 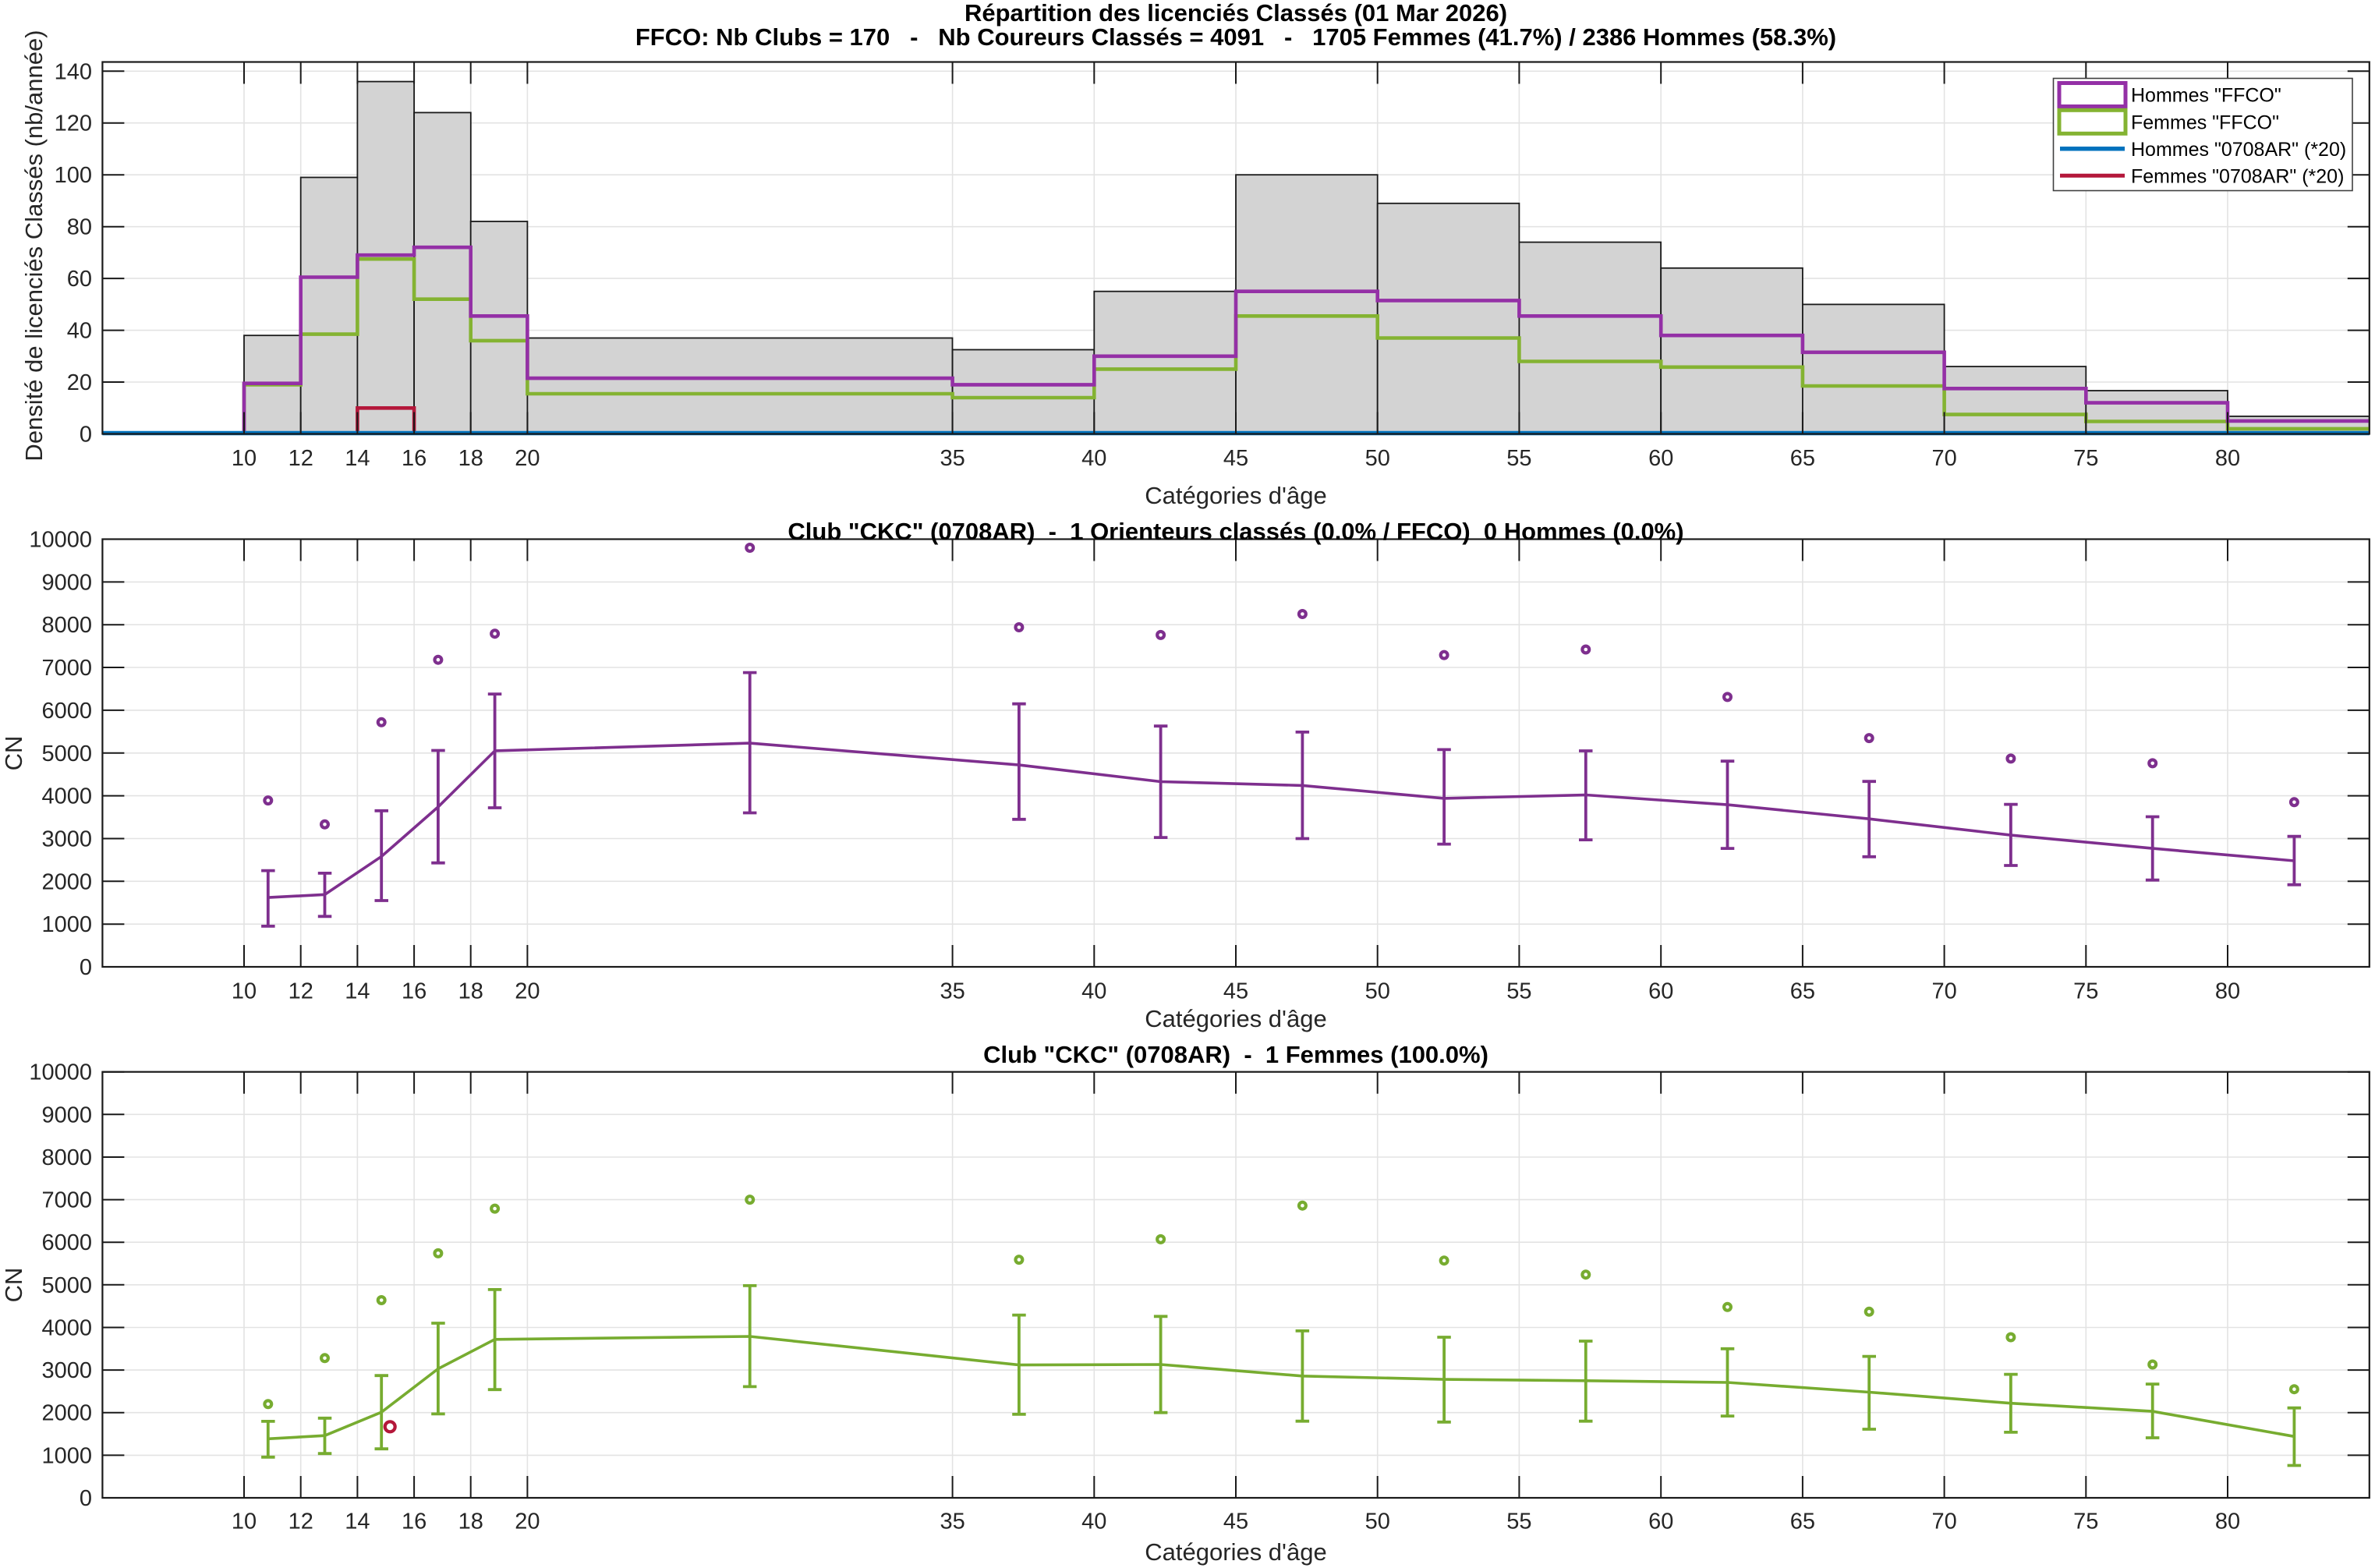 I want to click on svg-text: Femmes "FFCO", so click(x=2205, y=122).